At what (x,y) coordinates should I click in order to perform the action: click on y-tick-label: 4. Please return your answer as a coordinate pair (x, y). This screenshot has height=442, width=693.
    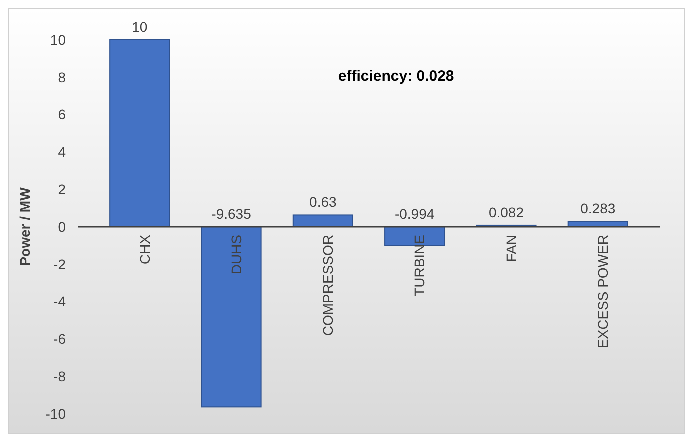
    Looking at the image, I should click on (62, 152).